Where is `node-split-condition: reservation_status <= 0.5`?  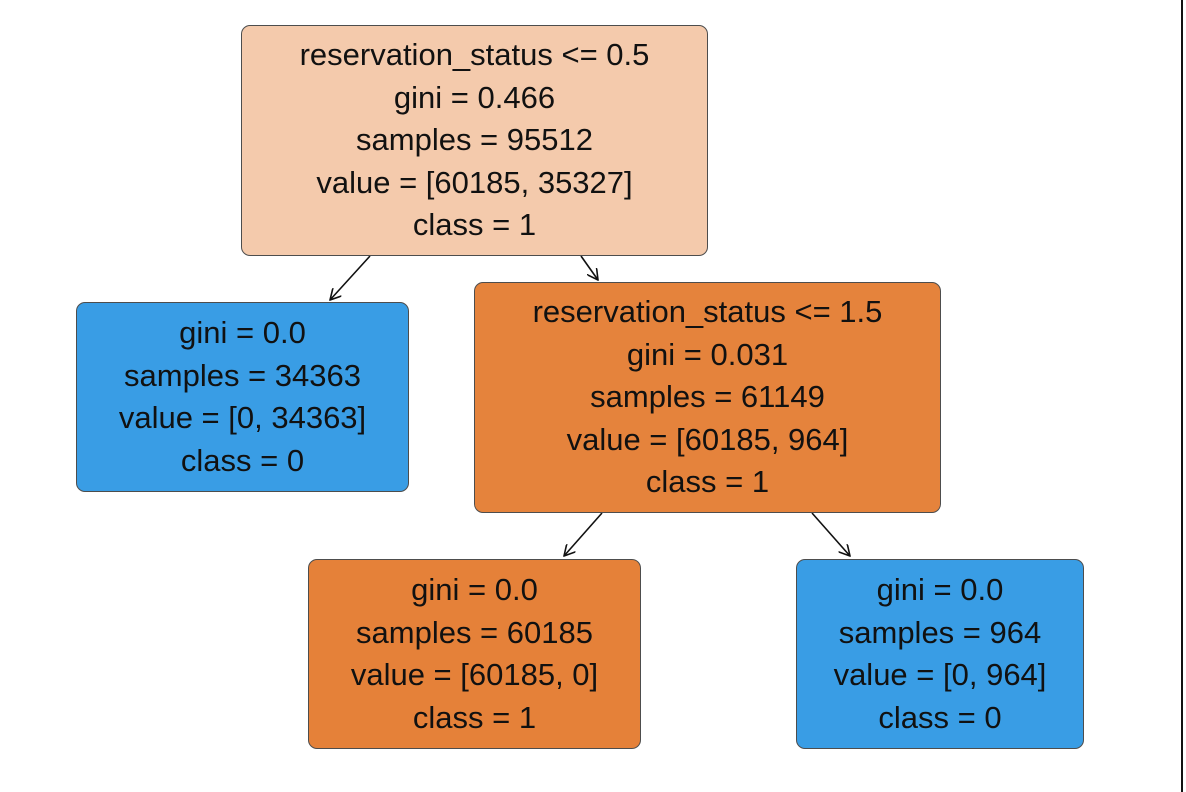 node-split-condition: reservation_status <= 0.5 is located at coordinates (474, 55).